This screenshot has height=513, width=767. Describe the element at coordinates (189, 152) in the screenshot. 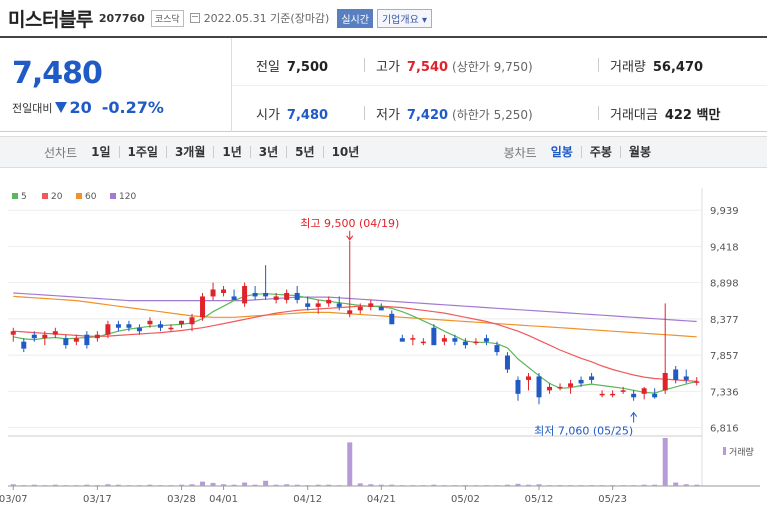

I see `period-3m: 3개월` at that location.